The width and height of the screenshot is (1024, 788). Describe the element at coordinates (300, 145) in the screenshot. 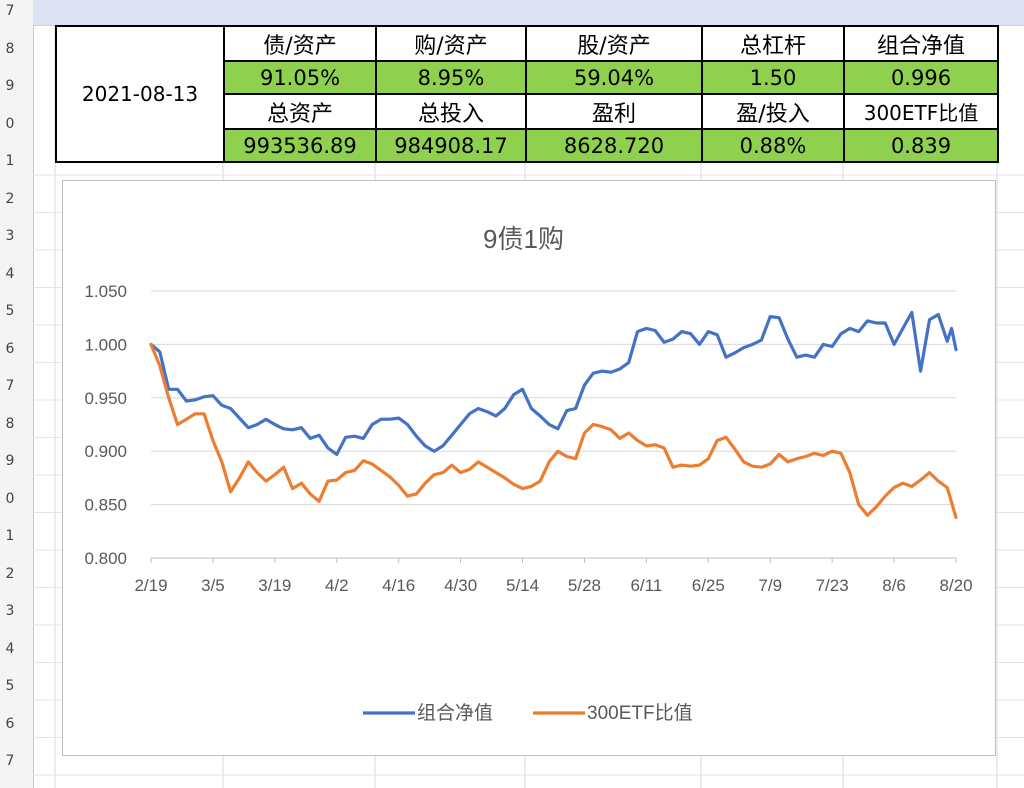

I see `summary-value-cell: 993536.89` at that location.